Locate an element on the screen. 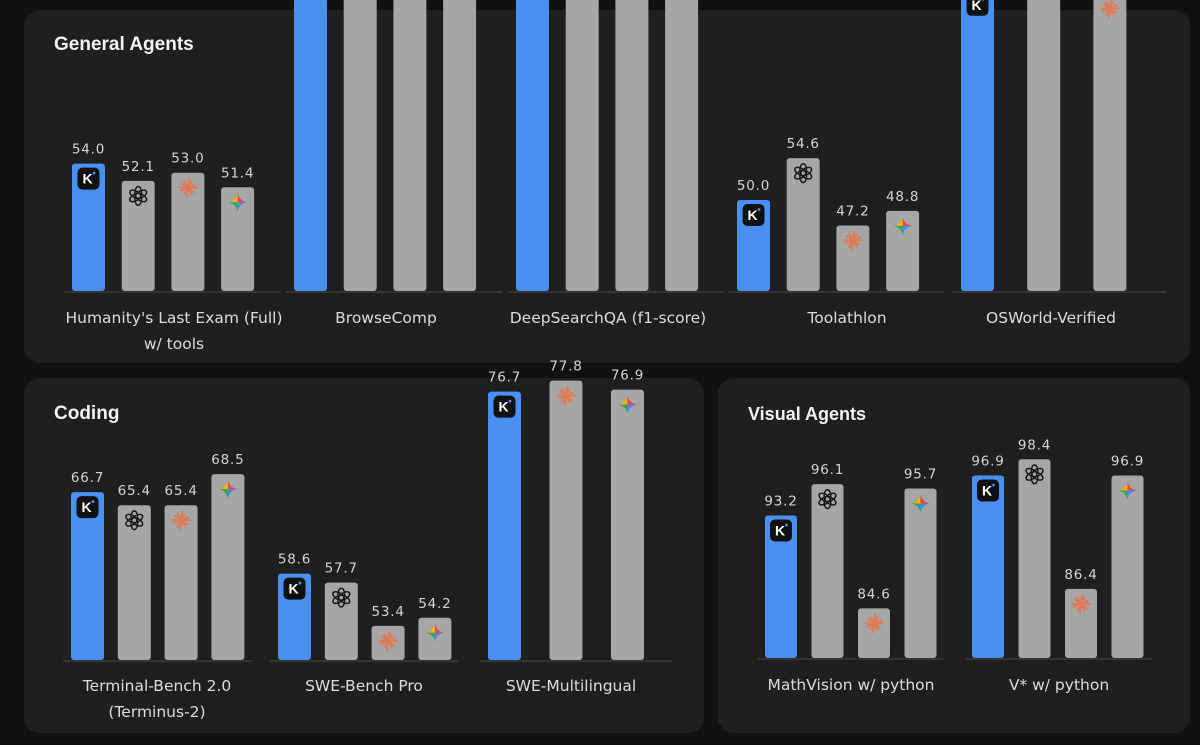 The height and width of the screenshot is (745, 1200). category-label: BrowseComp is located at coordinates (386, 318).